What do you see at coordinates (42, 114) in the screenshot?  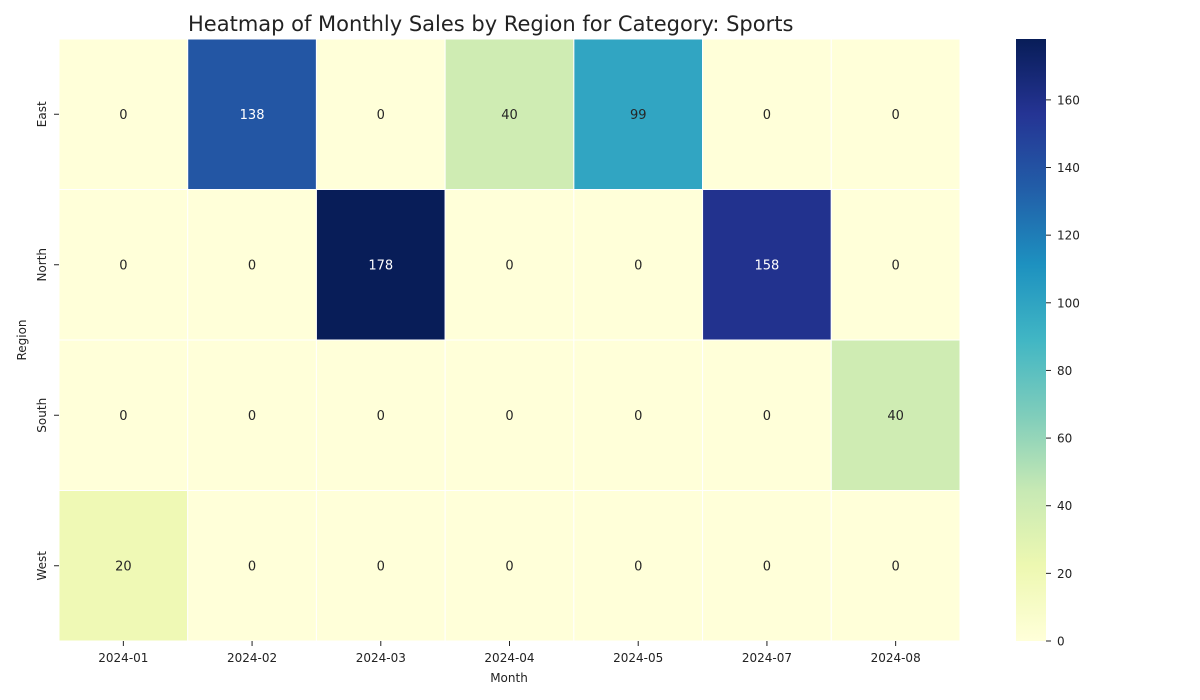 I see `y-tick-label: East` at bounding box center [42, 114].